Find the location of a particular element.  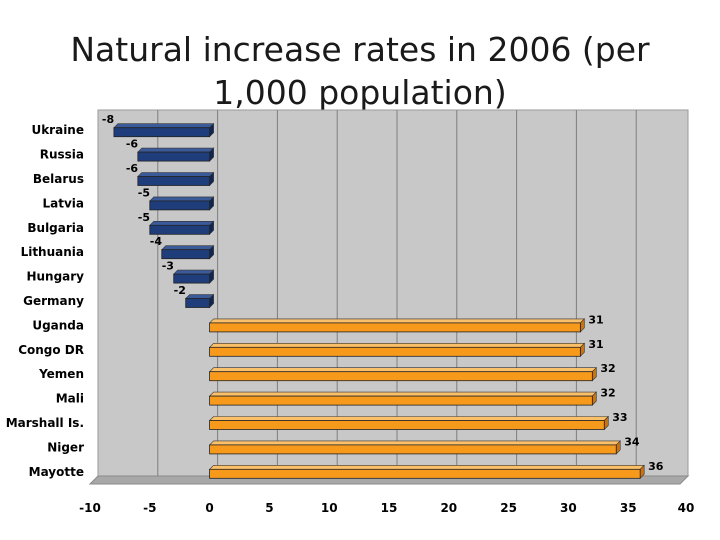

bar-mali is located at coordinates (403, 398).